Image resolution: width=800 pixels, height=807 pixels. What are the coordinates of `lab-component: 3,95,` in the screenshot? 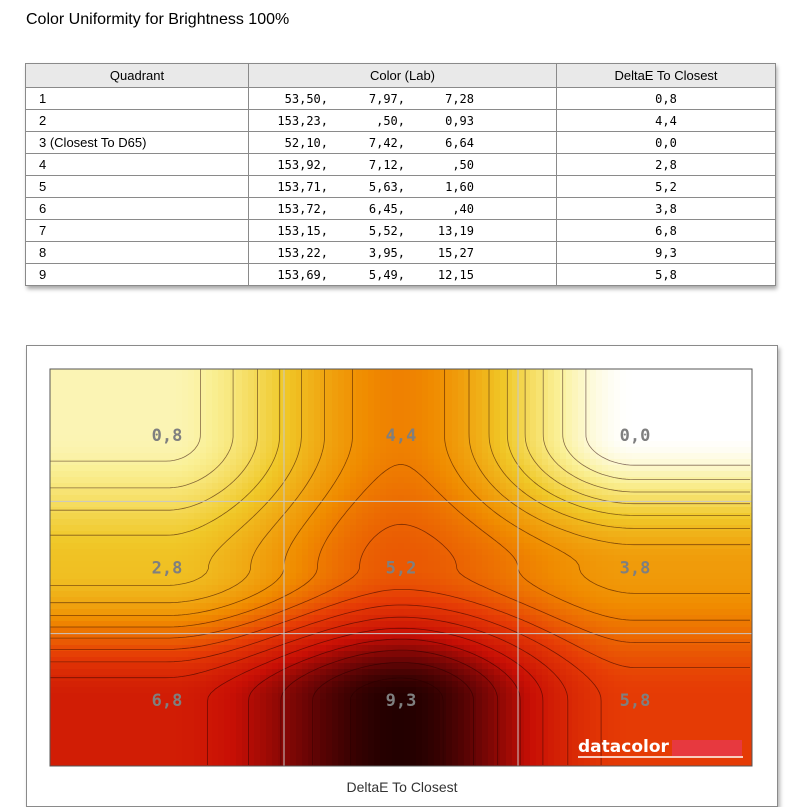 It's located at (386, 252).